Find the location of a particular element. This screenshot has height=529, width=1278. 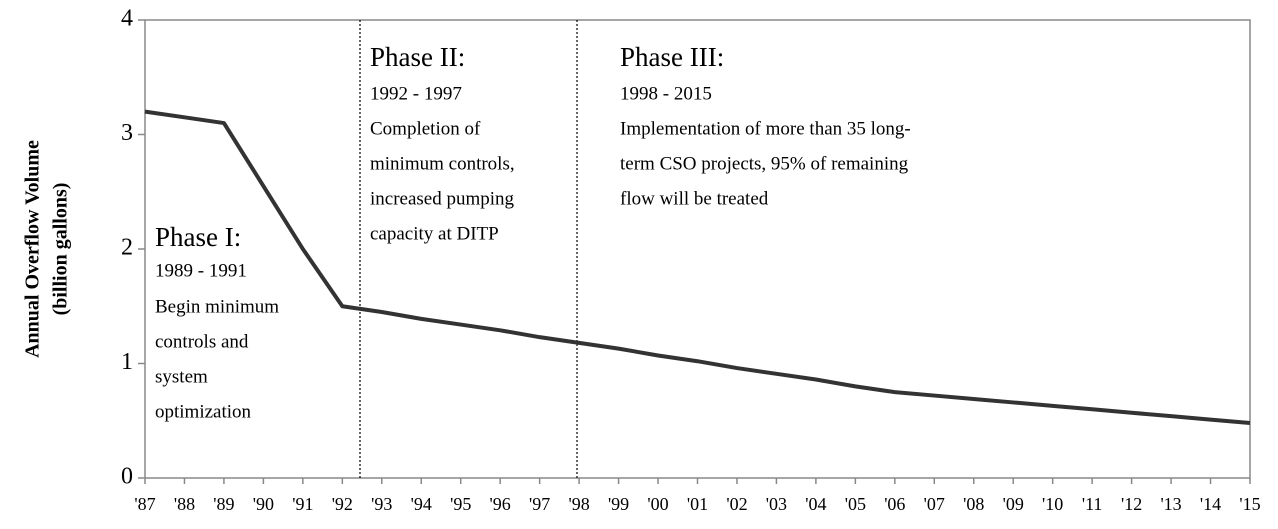

x-tick-label: '96 is located at coordinates (500, 504).